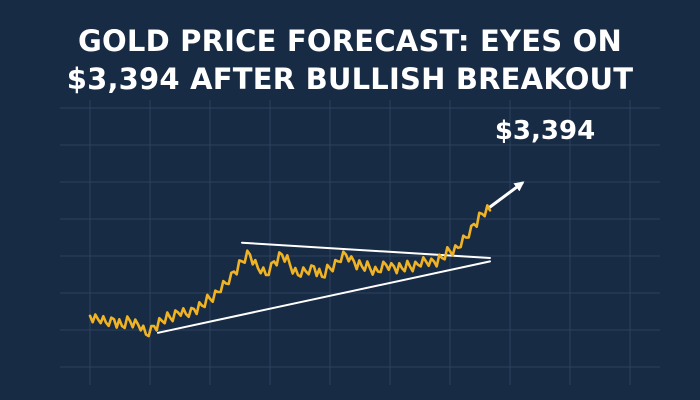 This screenshot has height=400, width=700. Describe the element at coordinates (350, 79) in the screenshot. I see `title-line-2: $3,394 AFTER BULLISH BREAKOUT` at that location.